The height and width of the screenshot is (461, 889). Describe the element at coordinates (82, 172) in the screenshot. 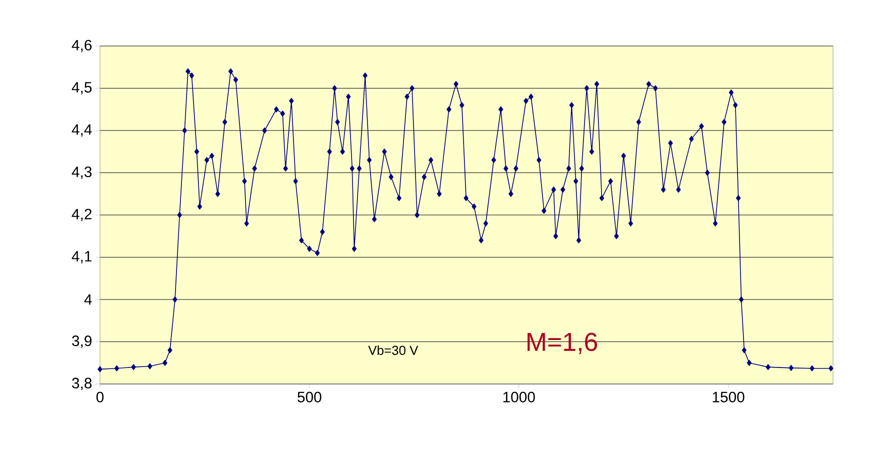

I see `y-tick-label: 4,3` at that location.